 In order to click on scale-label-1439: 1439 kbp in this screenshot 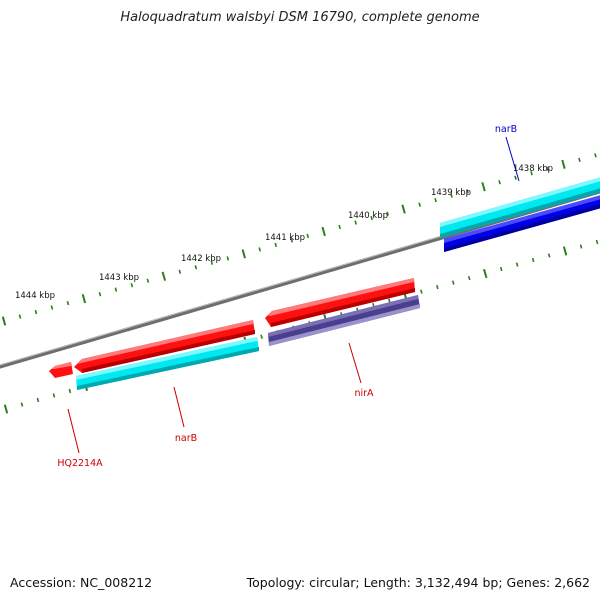, I will do `click(451, 193)`.